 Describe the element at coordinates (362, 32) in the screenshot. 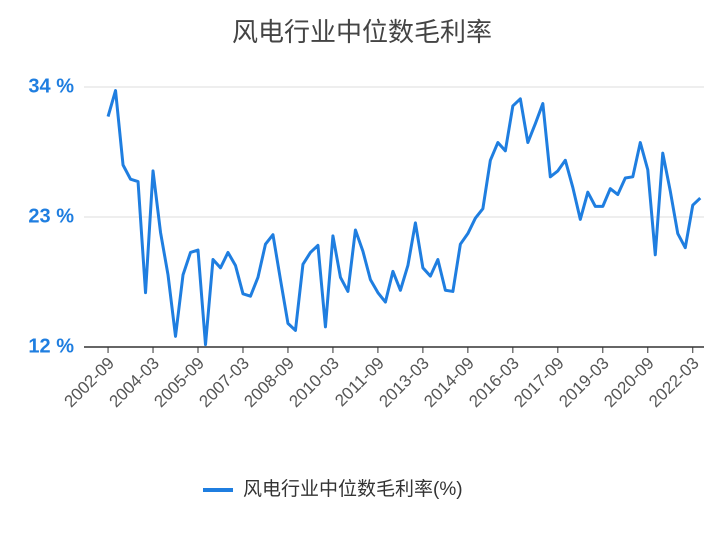

I see `chart-title: 风电行业中位数毛利率` at that location.